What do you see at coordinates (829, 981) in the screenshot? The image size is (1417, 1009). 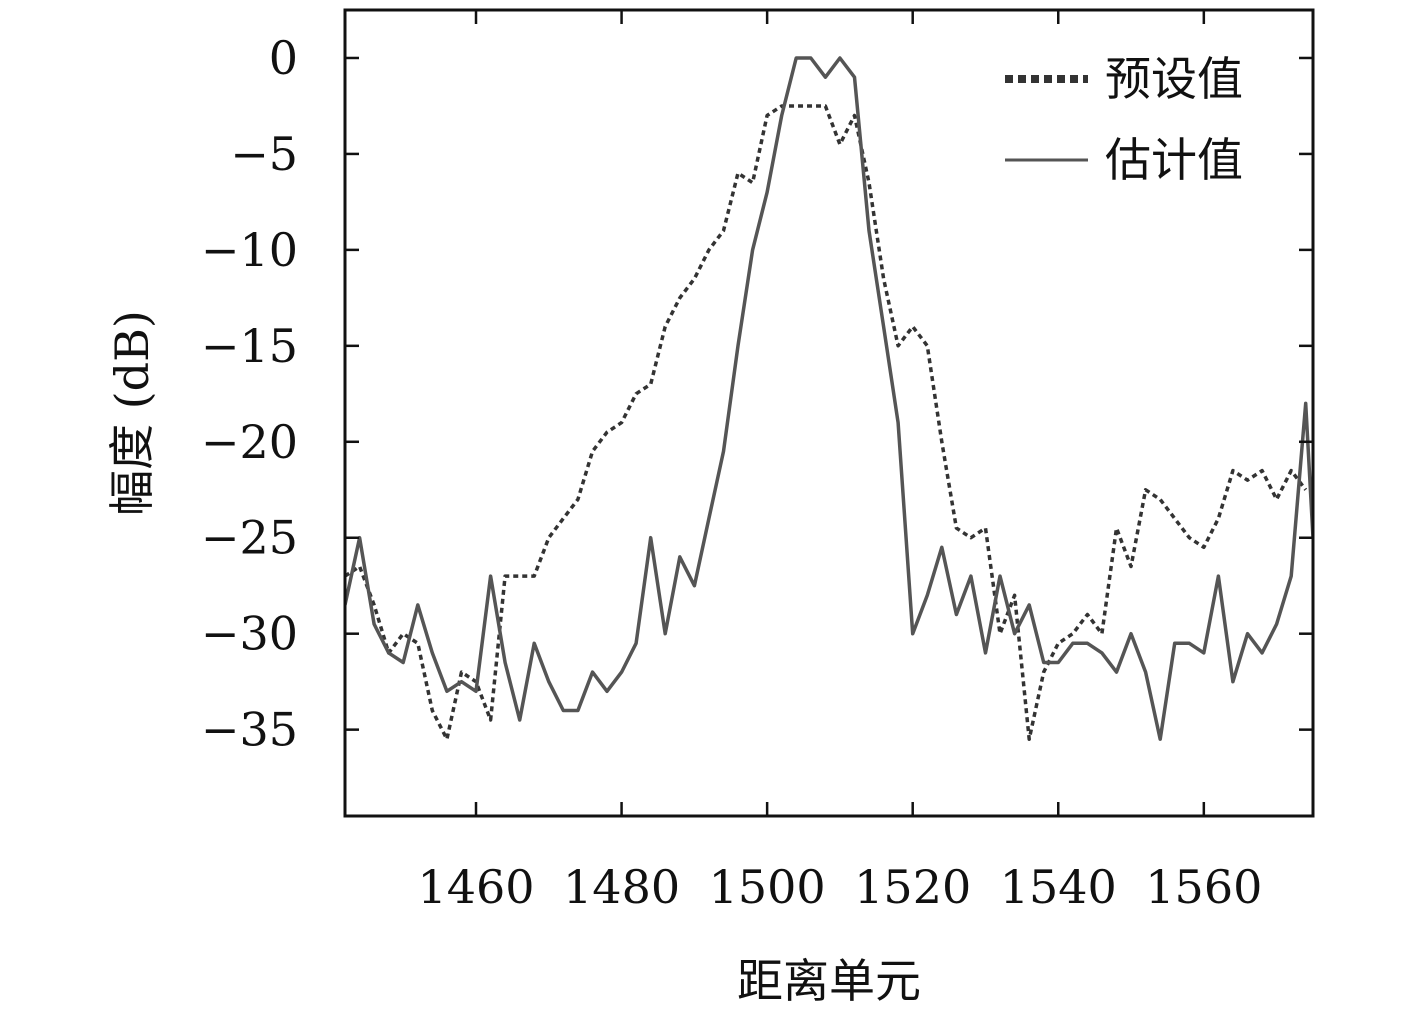 I see `x-axis-title: 距离单元` at bounding box center [829, 981].